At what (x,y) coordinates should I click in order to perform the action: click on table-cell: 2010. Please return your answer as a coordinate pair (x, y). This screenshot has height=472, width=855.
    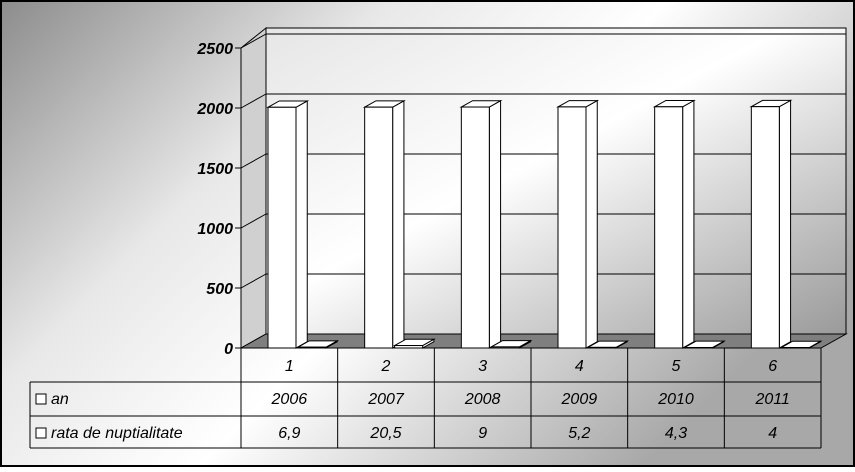
    Looking at the image, I should click on (675, 399).